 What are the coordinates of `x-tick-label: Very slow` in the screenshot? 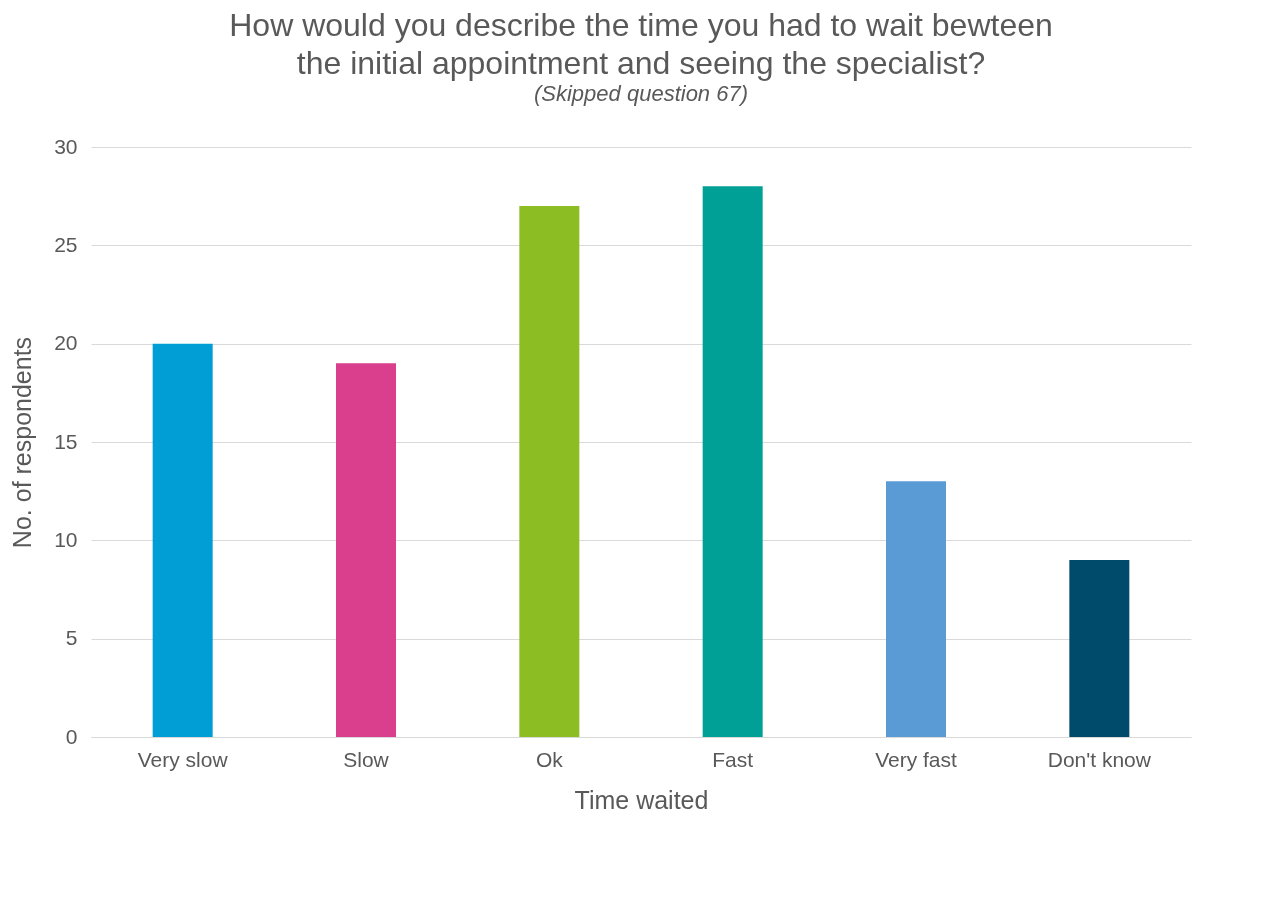 It's located at (183, 759).